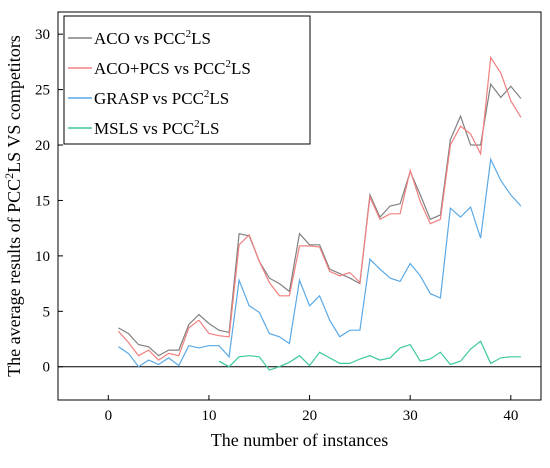 The image size is (550, 468). What do you see at coordinates (157, 128) in the screenshot?
I see `legend-label-3: MSLS vs PCC2LS` at bounding box center [157, 128].